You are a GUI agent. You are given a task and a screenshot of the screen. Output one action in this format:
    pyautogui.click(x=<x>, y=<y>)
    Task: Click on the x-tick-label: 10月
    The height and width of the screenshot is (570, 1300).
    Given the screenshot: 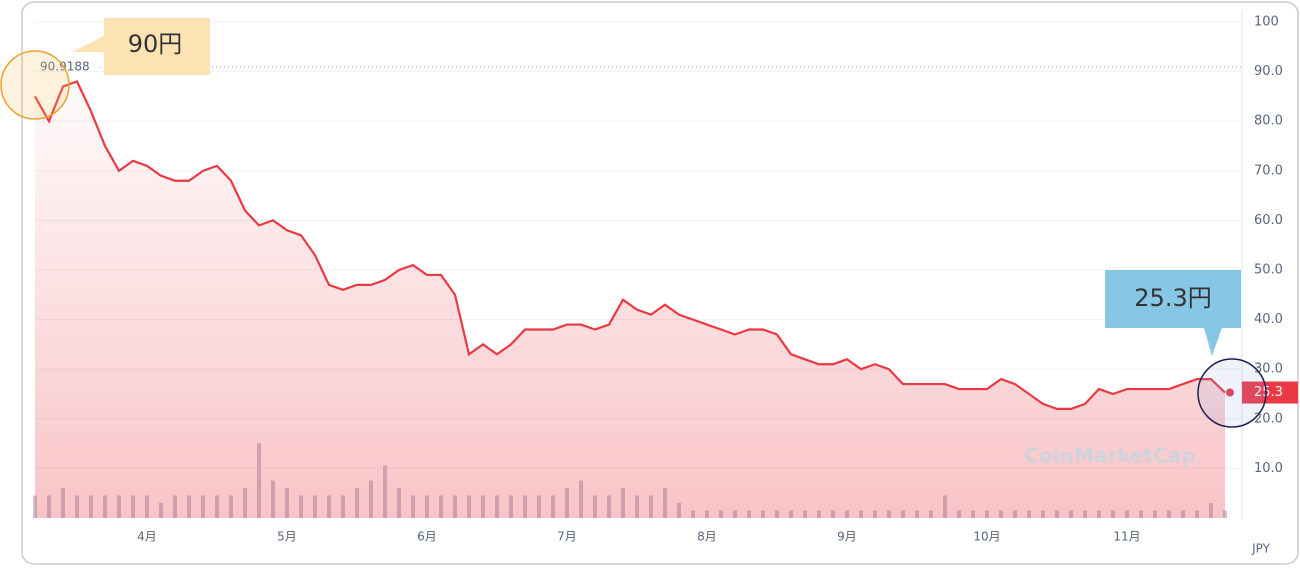 What is the action you would take?
    pyautogui.click(x=986, y=537)
    